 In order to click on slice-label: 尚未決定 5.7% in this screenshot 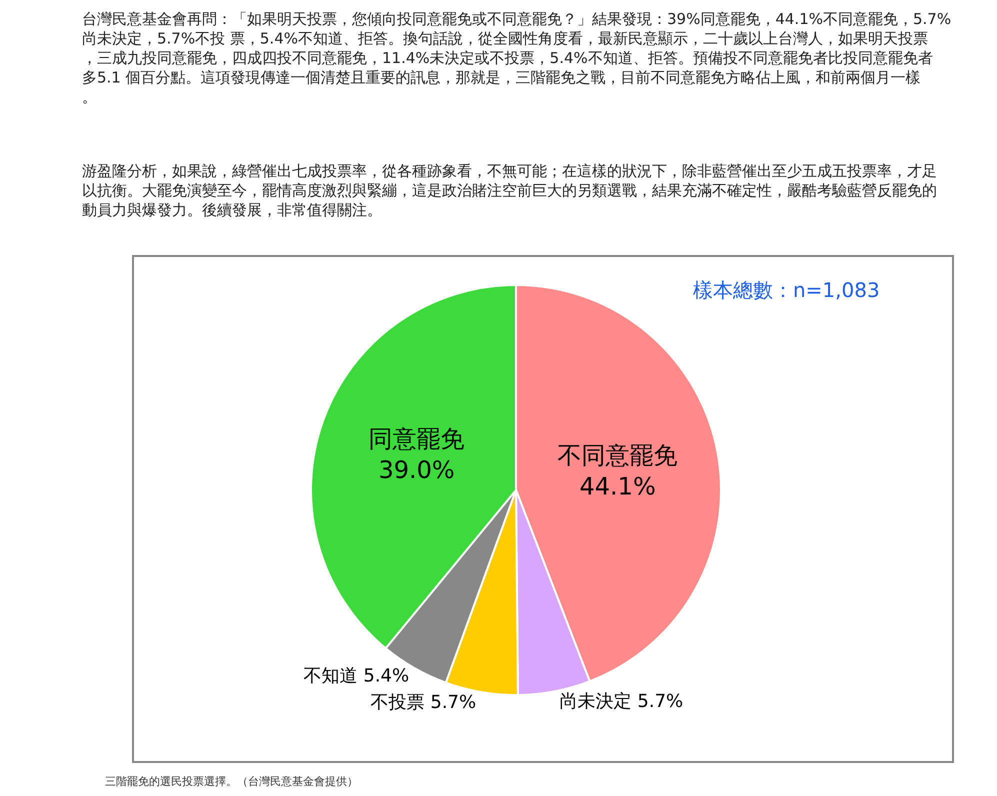, I will do `click(622, 701)`.